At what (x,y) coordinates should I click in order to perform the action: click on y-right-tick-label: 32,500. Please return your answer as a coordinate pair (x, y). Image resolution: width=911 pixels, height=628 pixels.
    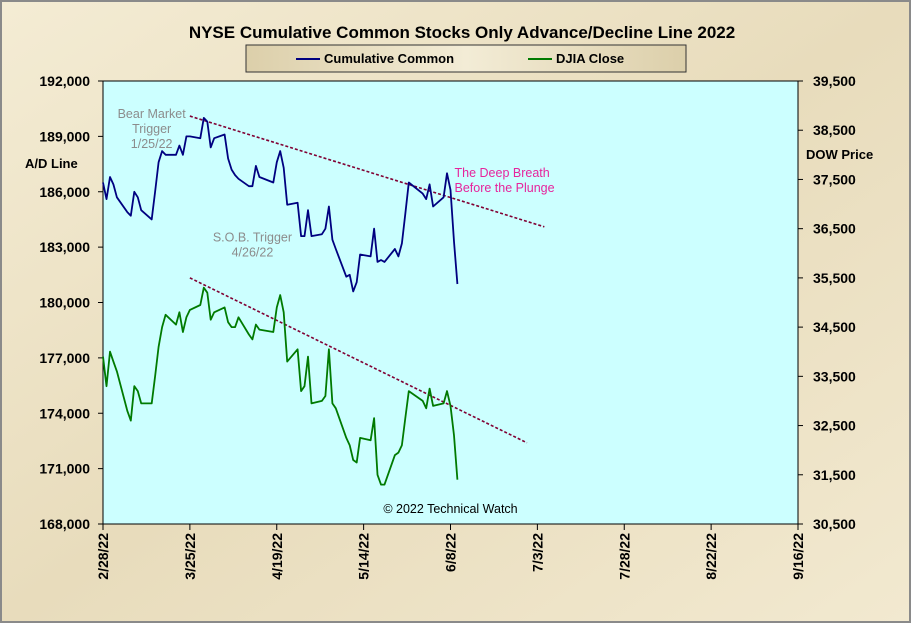
    Looking at the image, I should click on (834, 426).